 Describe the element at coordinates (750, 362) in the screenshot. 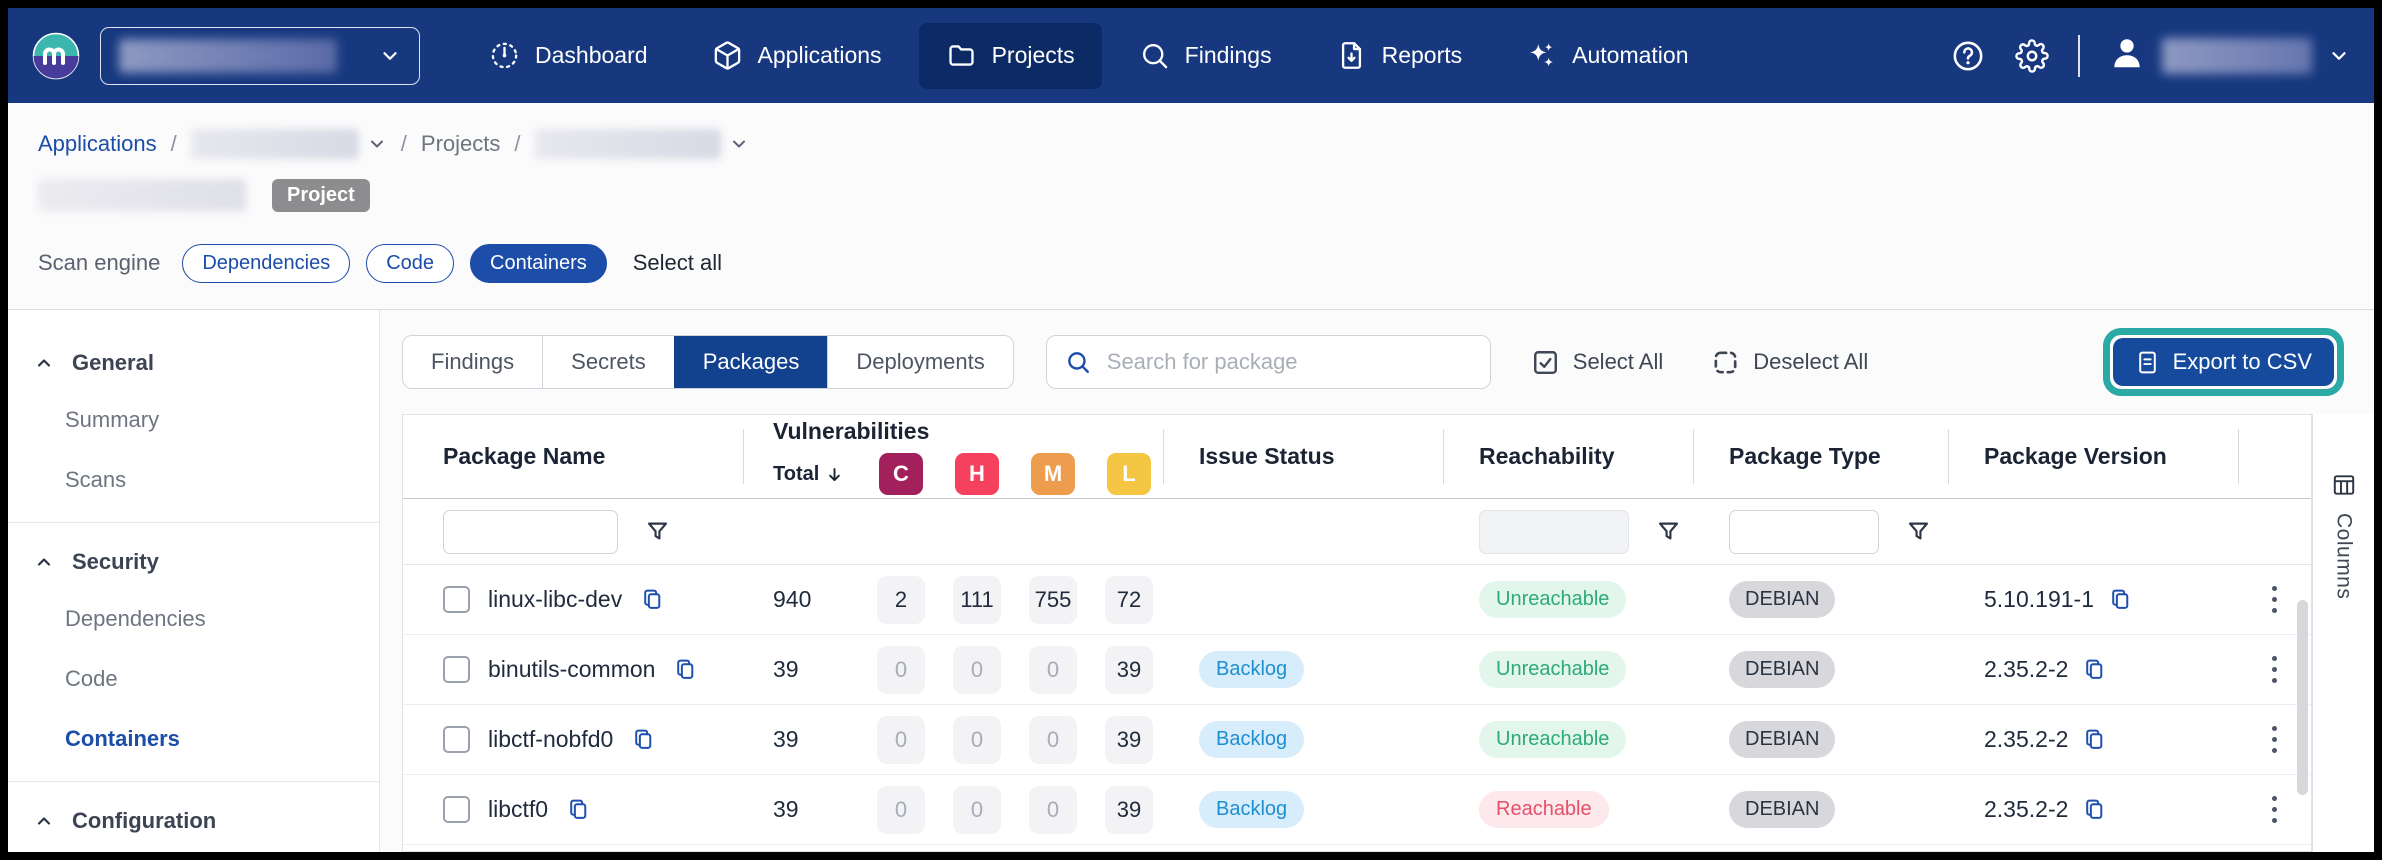

I see `tab-packages: Packages` at that location.